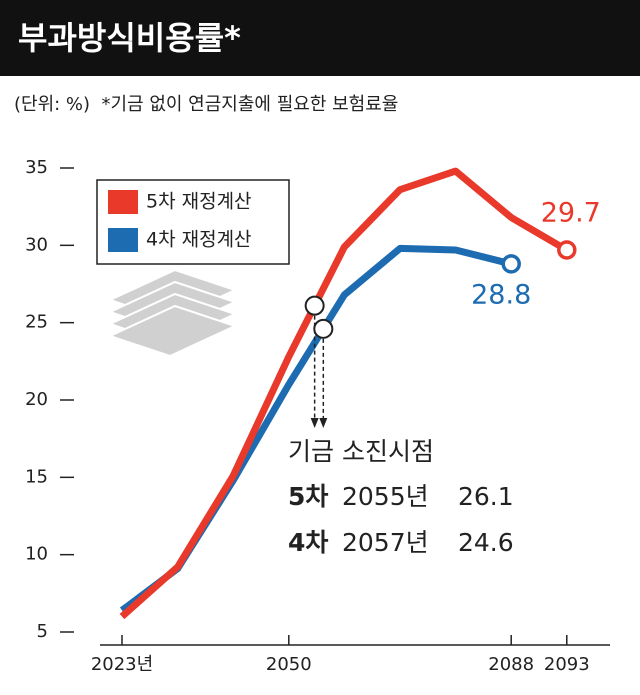 The width and height of the screenshot is (640, 695). Describe the element at coordinates (36, 244) in the screenshot. I see `y-tick-label: 30` at that location.